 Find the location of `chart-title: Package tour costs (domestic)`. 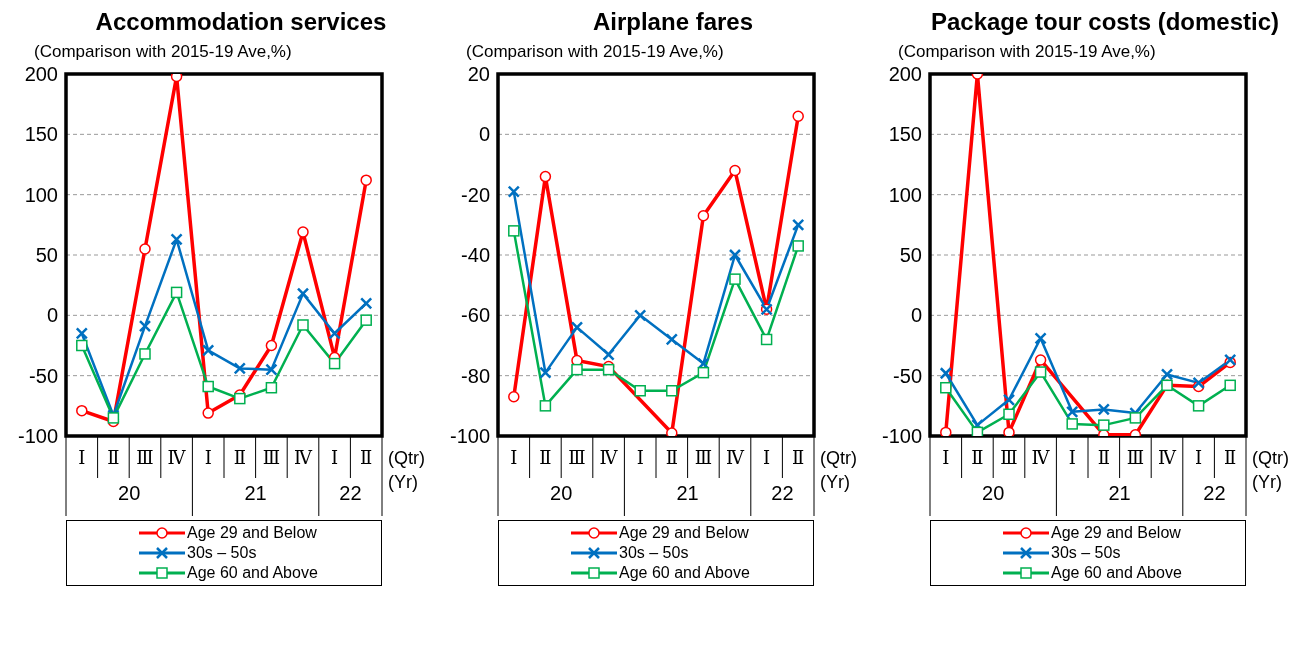

chart-title: Package tour costs (domestic) is located at coordinates (1105, 22).